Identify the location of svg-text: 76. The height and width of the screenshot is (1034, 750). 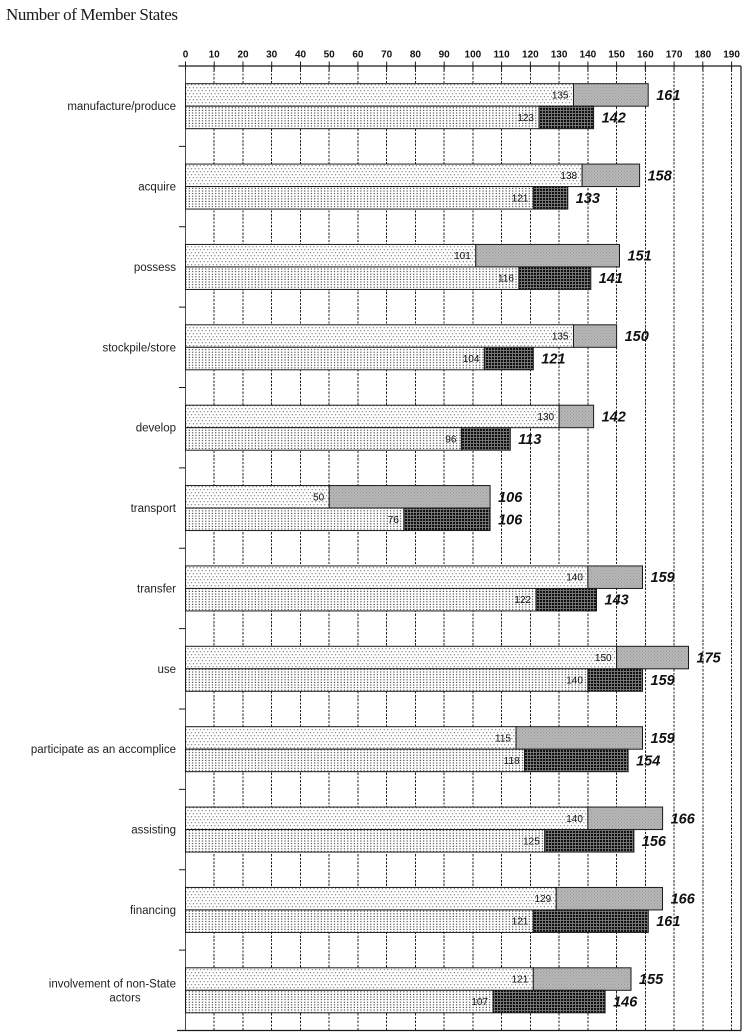
(394, 520).